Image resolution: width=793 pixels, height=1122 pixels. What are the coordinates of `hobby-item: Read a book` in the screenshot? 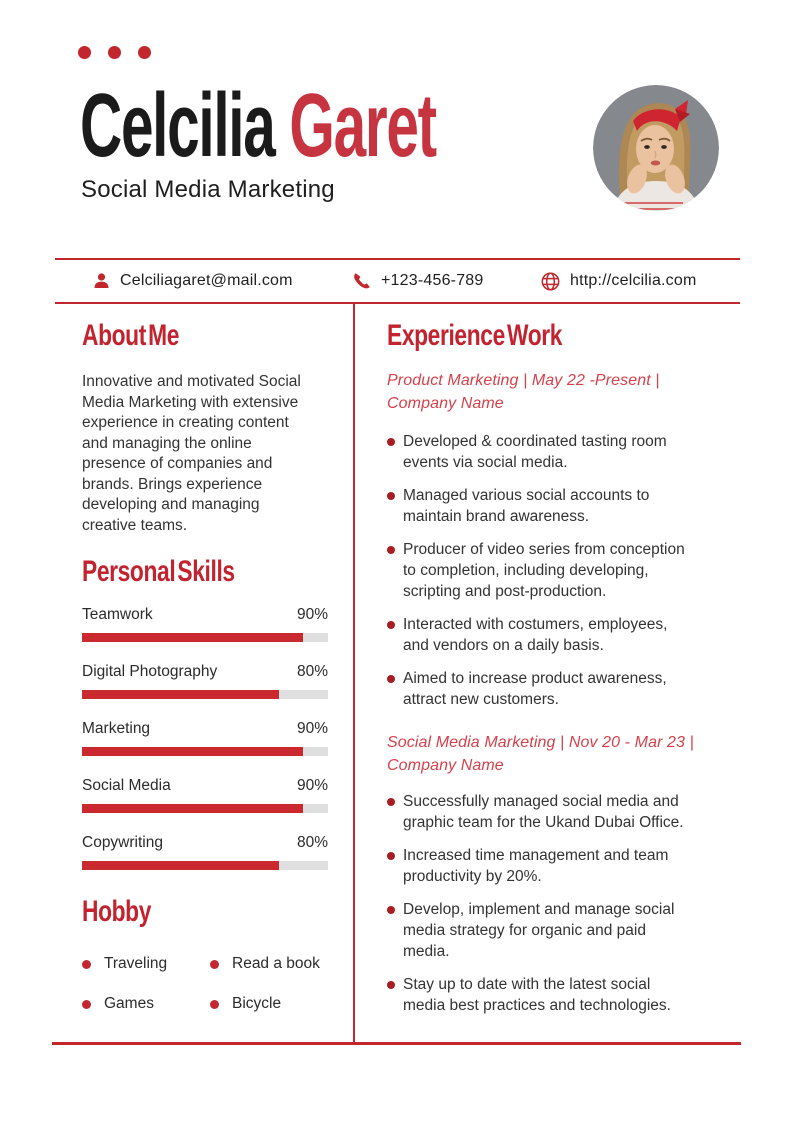 It's located at (269, 964).